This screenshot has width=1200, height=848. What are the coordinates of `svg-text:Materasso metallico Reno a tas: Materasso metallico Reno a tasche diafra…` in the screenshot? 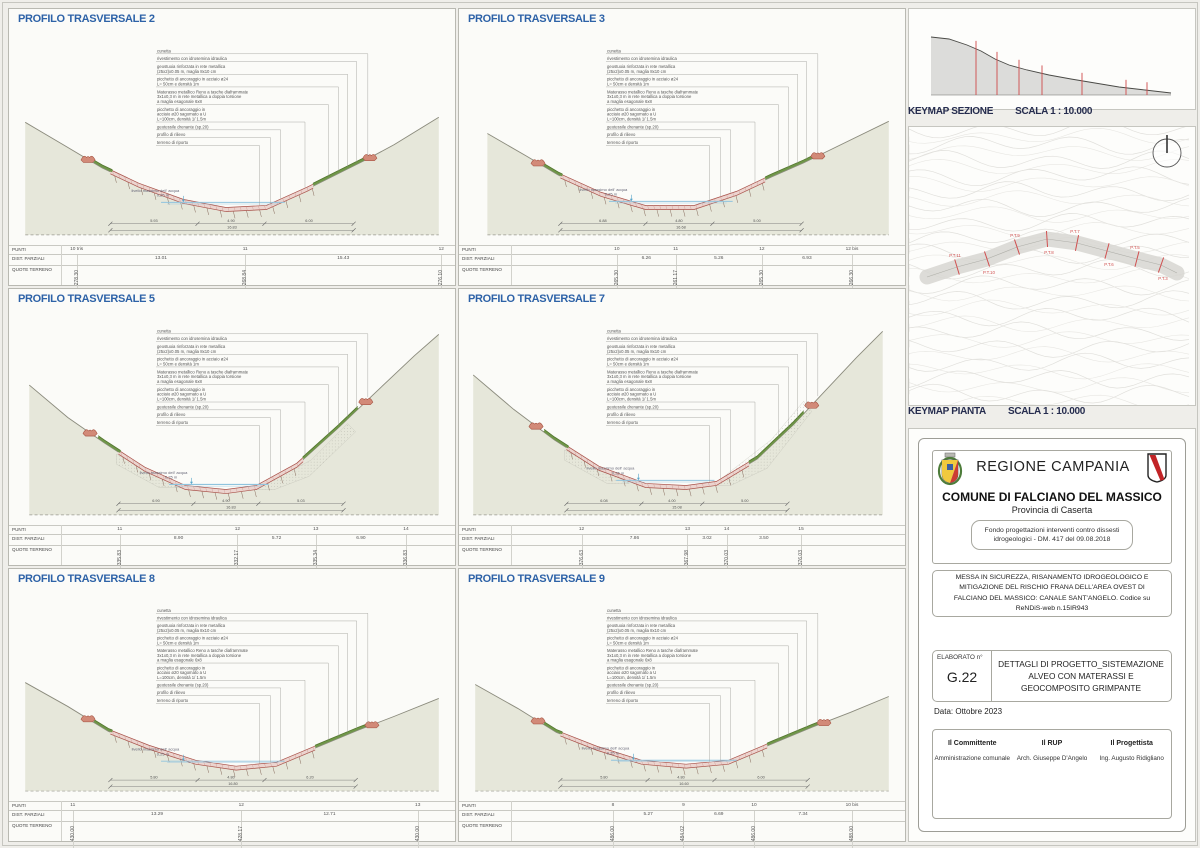 It's located at (203, 371).